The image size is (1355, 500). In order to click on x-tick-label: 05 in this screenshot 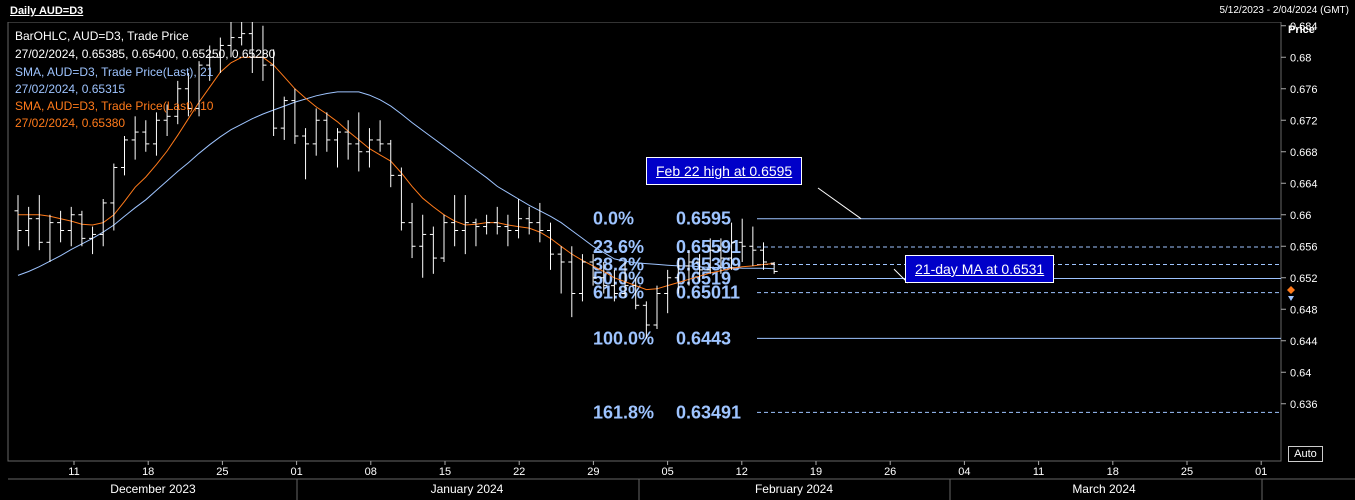, I will do `click(667, 472)`.